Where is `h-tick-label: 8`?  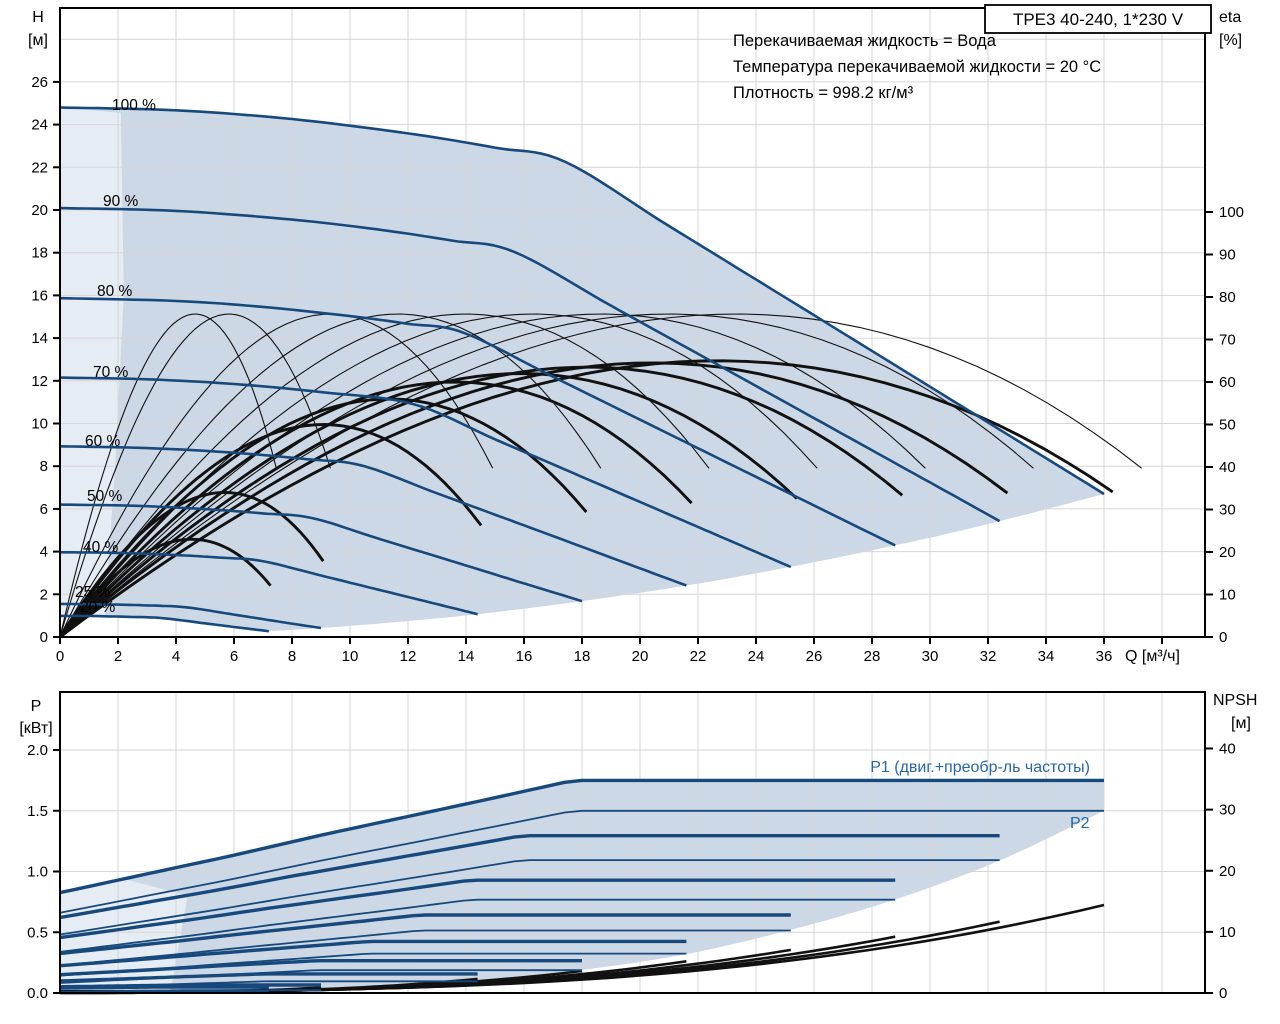 h-tick-label: 8 is located at coordinates (44, 466).